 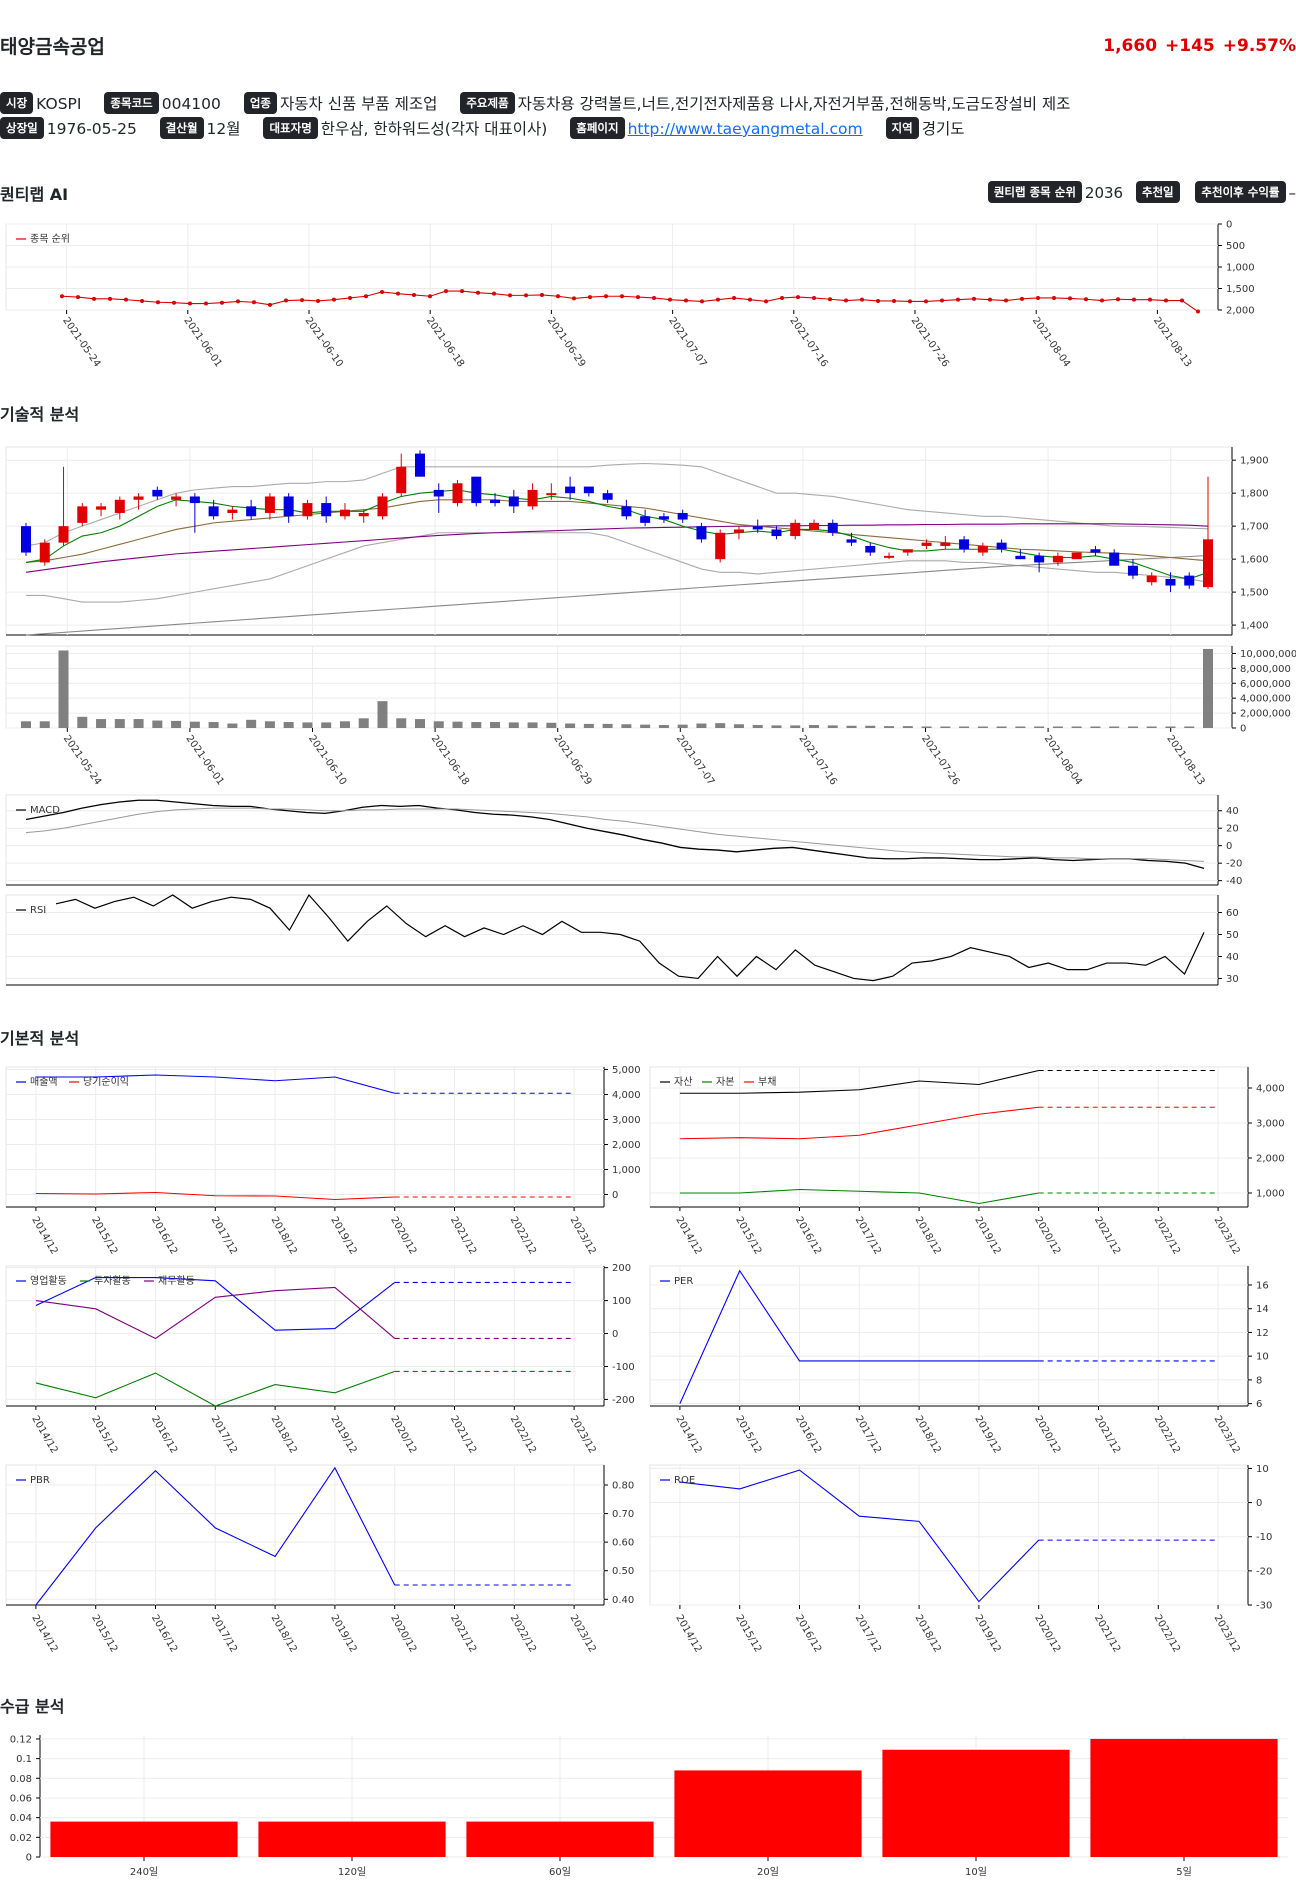 I want to click on cashflow-xtick-label: 2015/12, so click(x=104, y=1434).